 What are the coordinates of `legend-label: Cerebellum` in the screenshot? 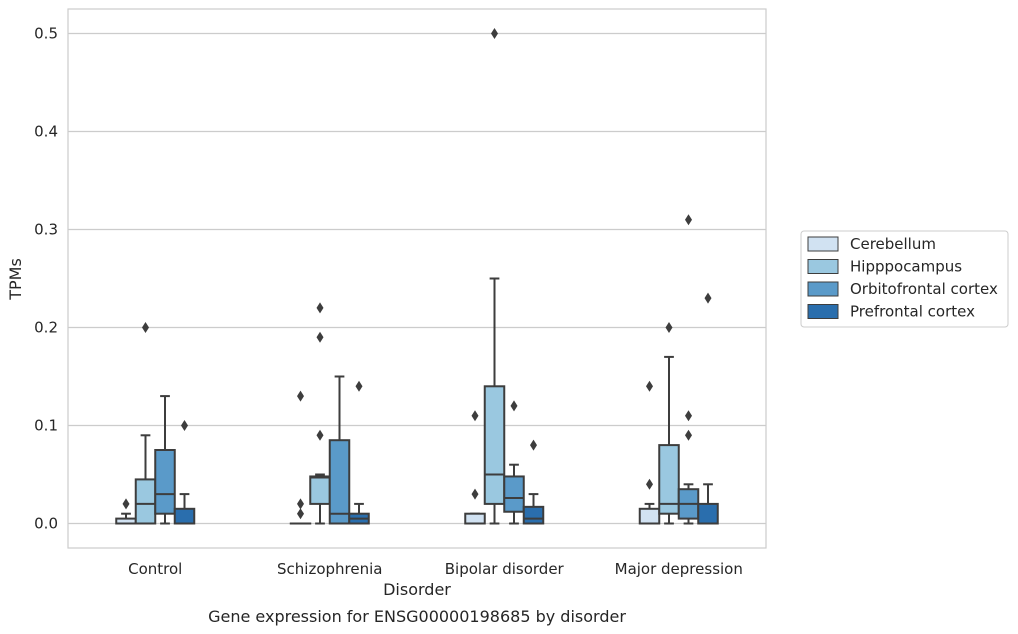 It's located at (893, 244).